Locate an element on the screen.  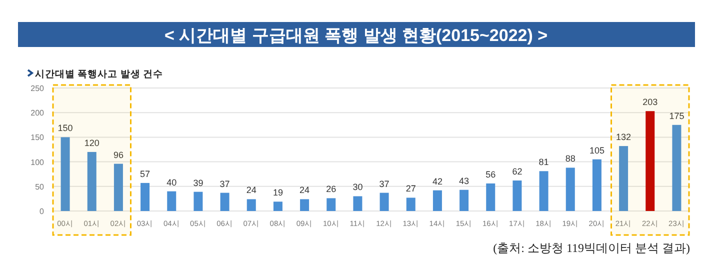
chart-subtitle: 시간대별 폭행사고 발생 건수 is located at coordinates (99, 74).